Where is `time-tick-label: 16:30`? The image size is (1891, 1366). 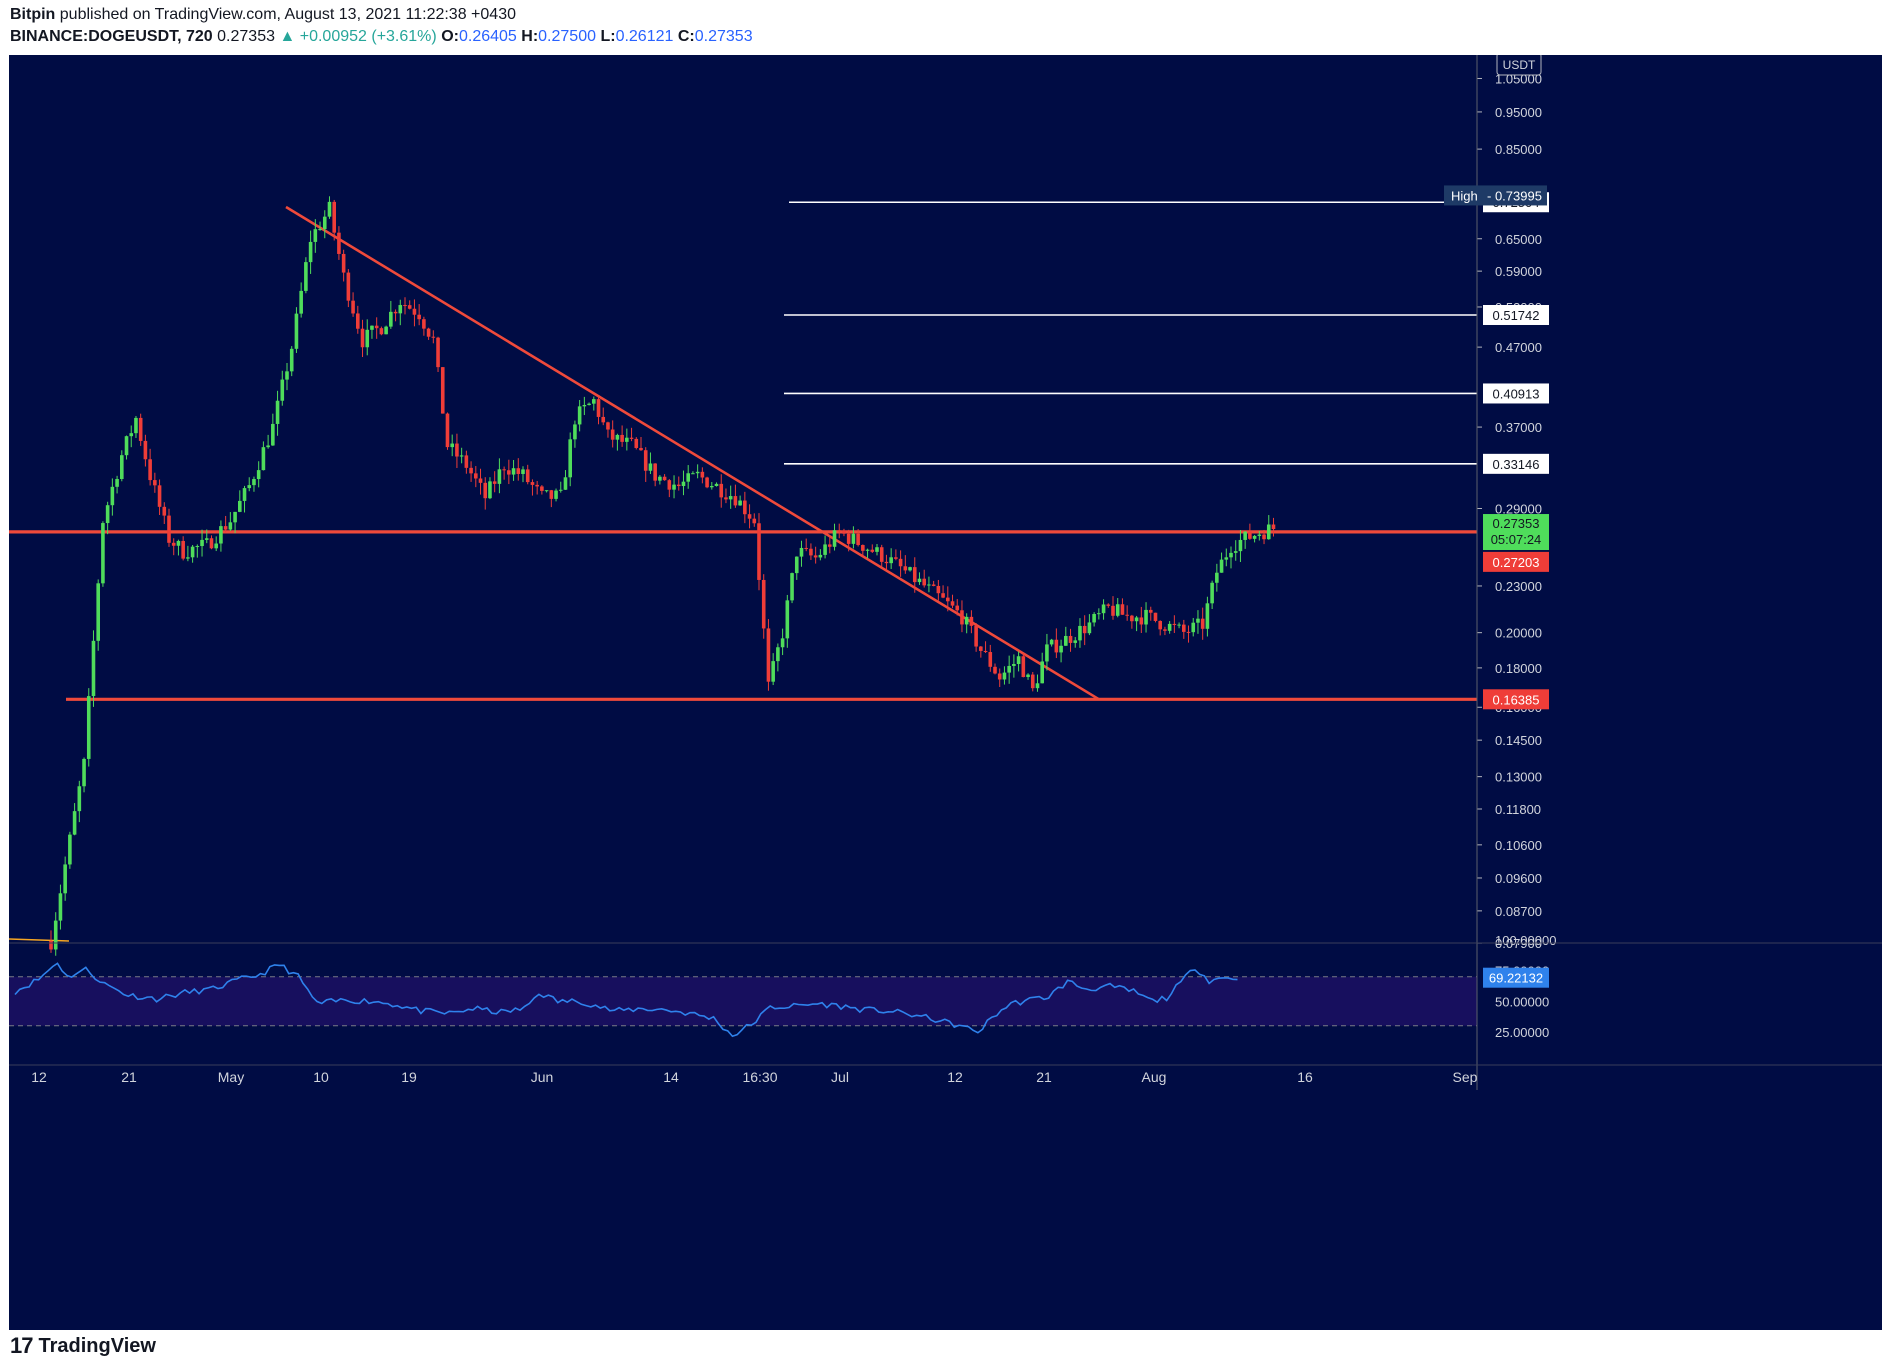 time-tick-label: 16:30 is located at coordinates (759, 1077).